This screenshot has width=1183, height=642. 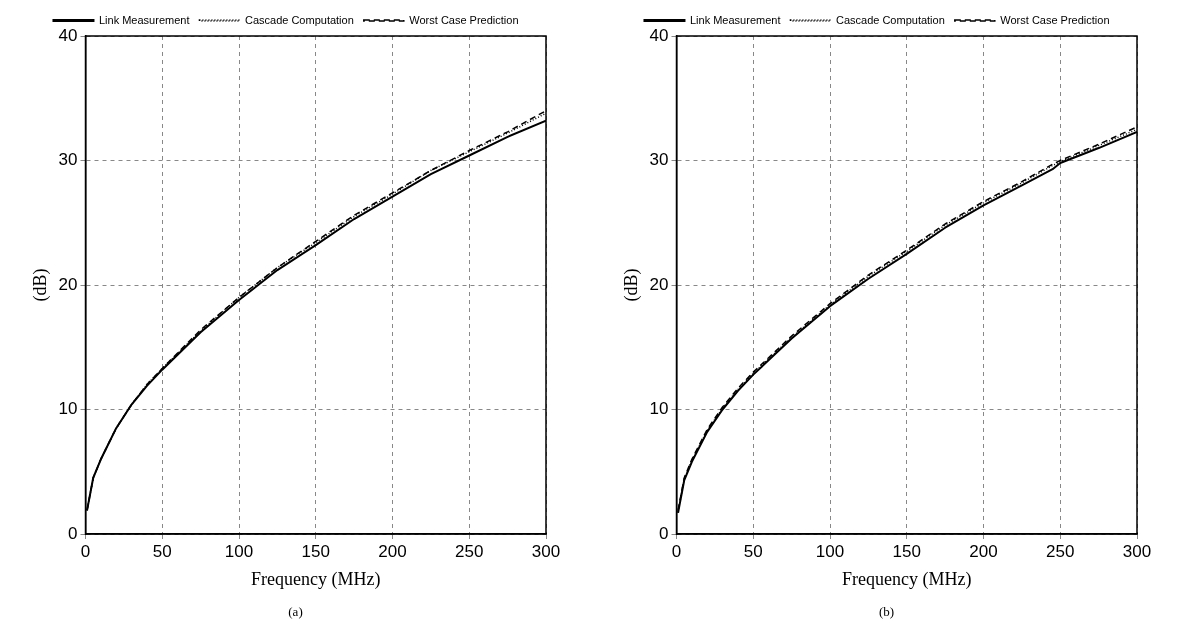 What do you see at coordinates (295, 612) in the screenshot?
I see `text: (a)` at bounding box center [295, 612].